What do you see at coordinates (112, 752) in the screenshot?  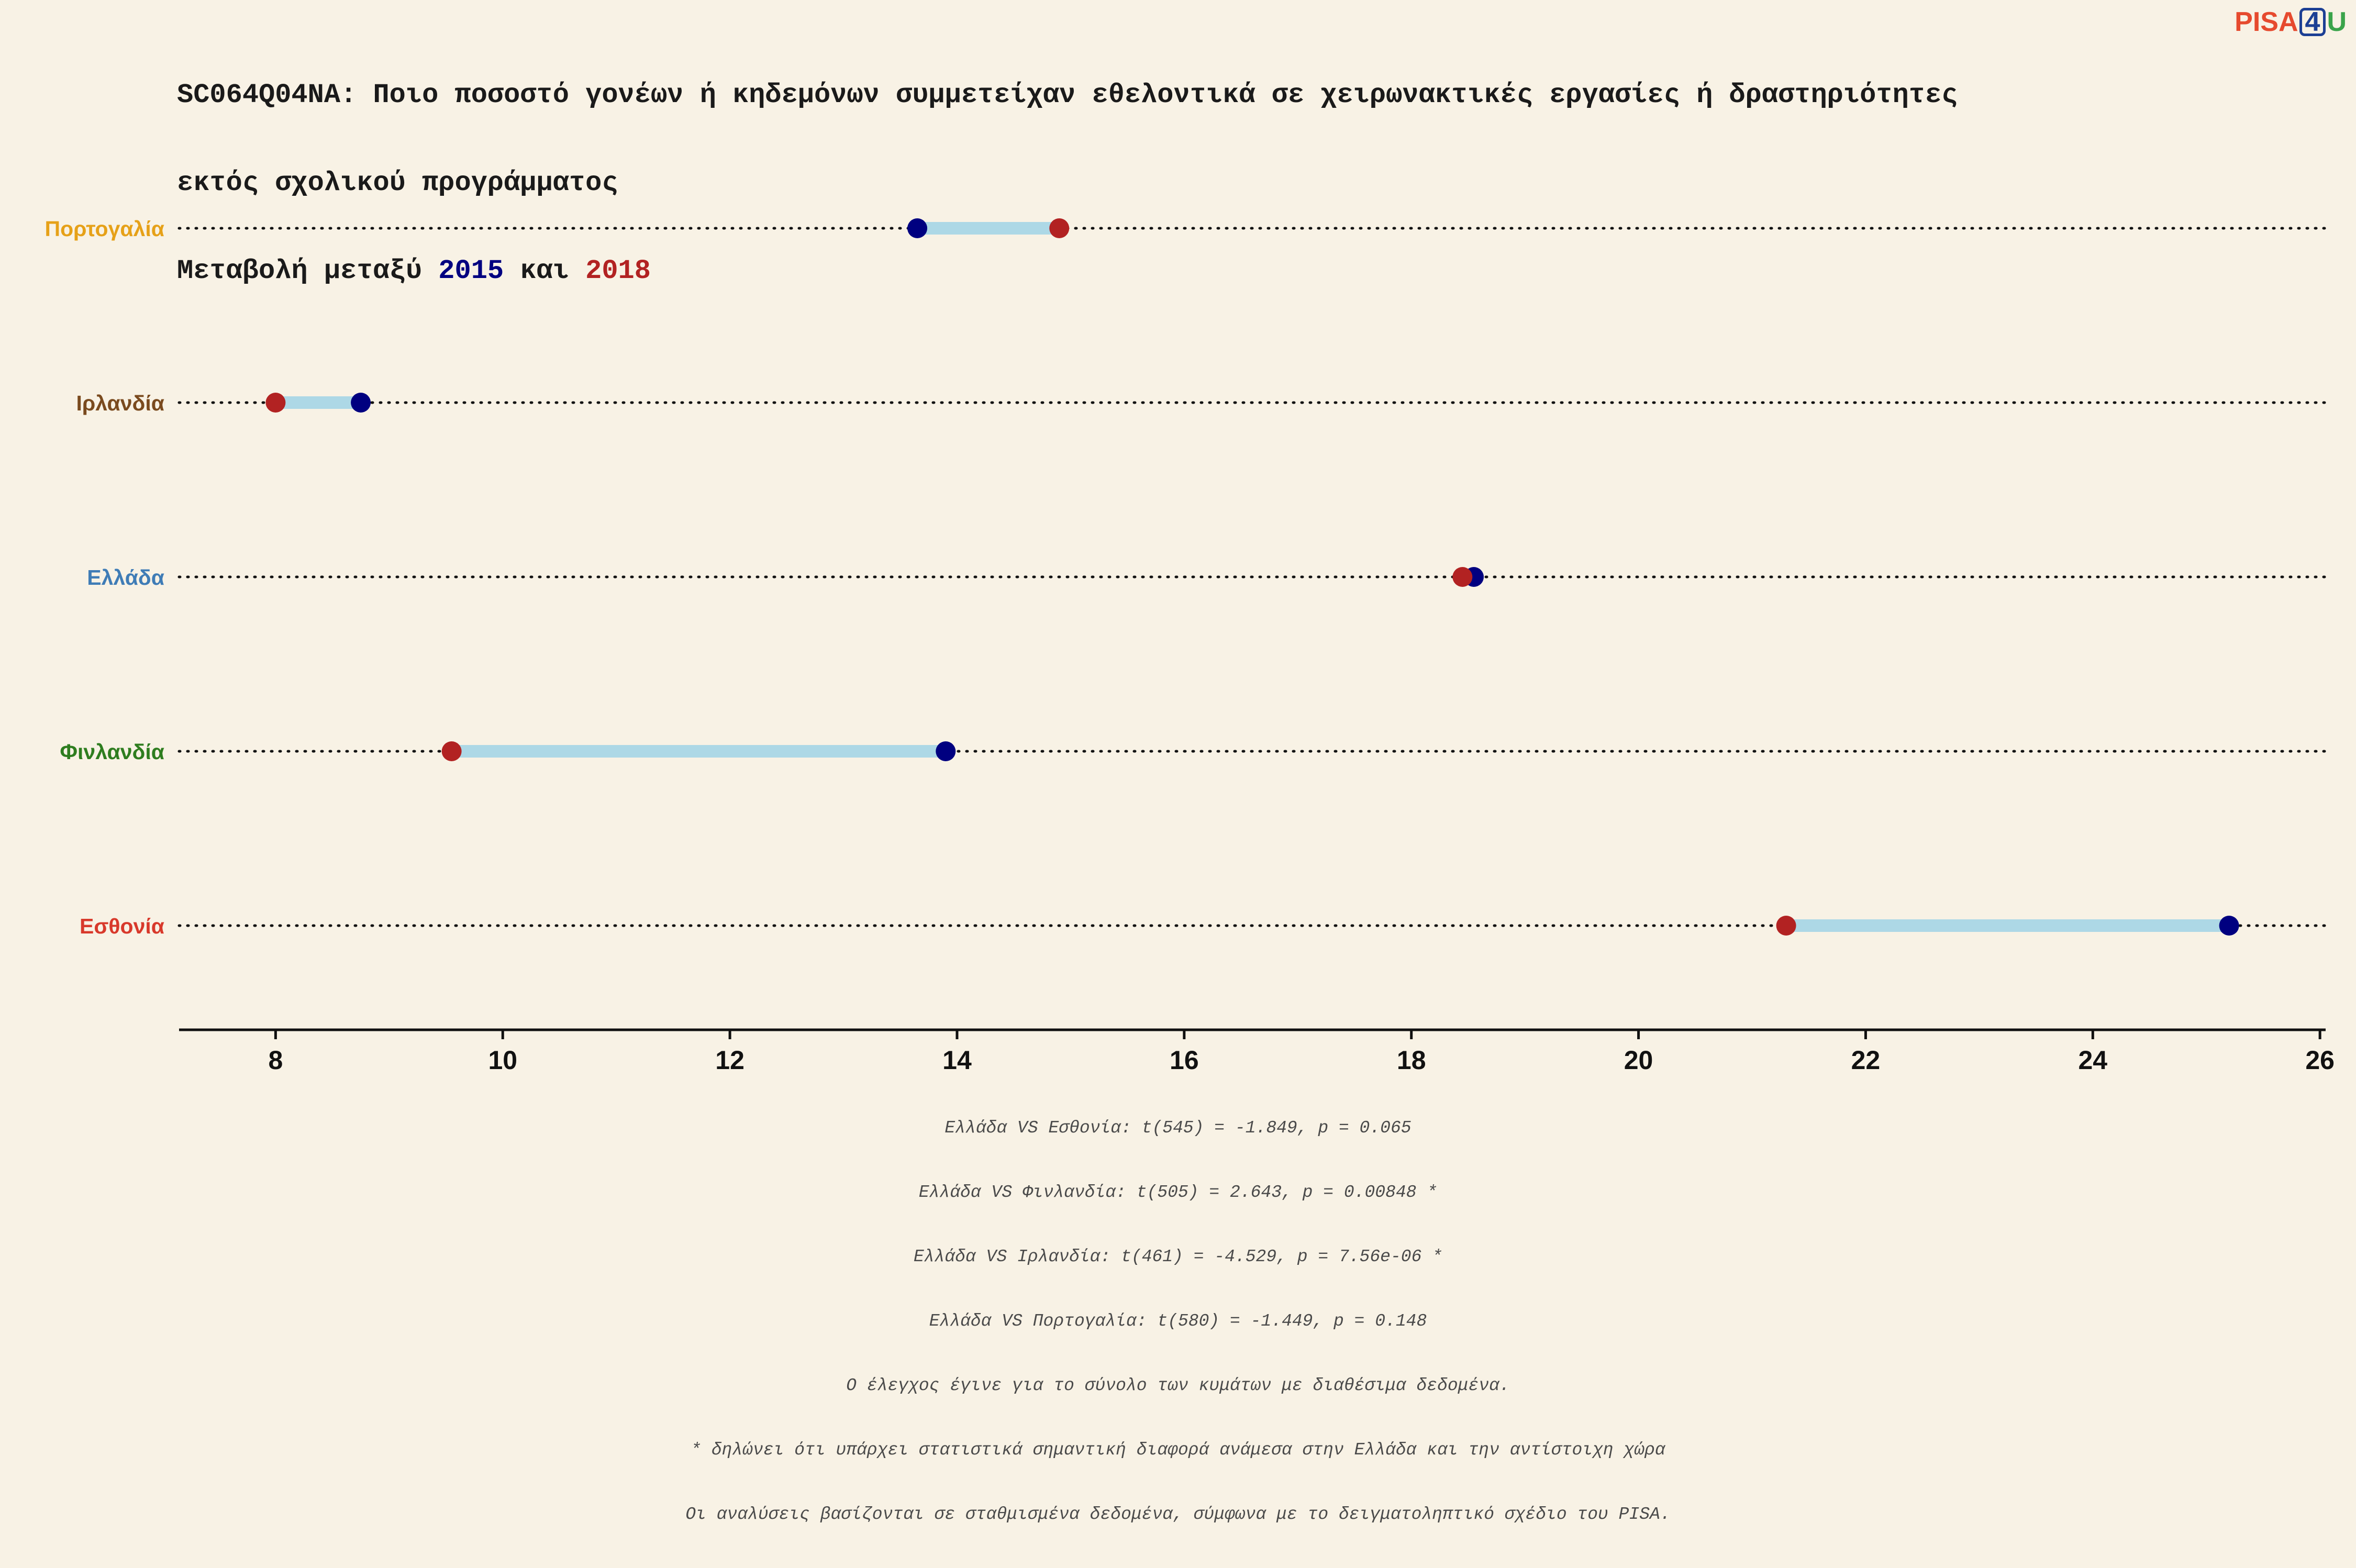 I see `country-label: Φινλανδία` at bounding box center [112, 752].